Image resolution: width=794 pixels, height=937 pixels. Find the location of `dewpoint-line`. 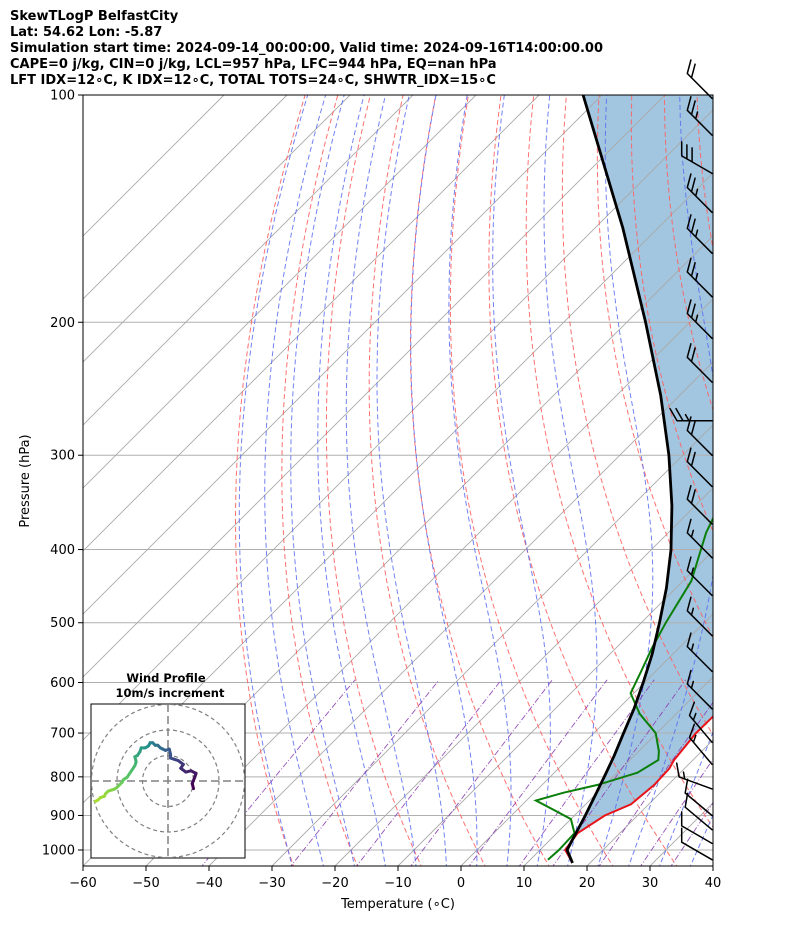

dewpoint-line is located at coordinates (623, 688).